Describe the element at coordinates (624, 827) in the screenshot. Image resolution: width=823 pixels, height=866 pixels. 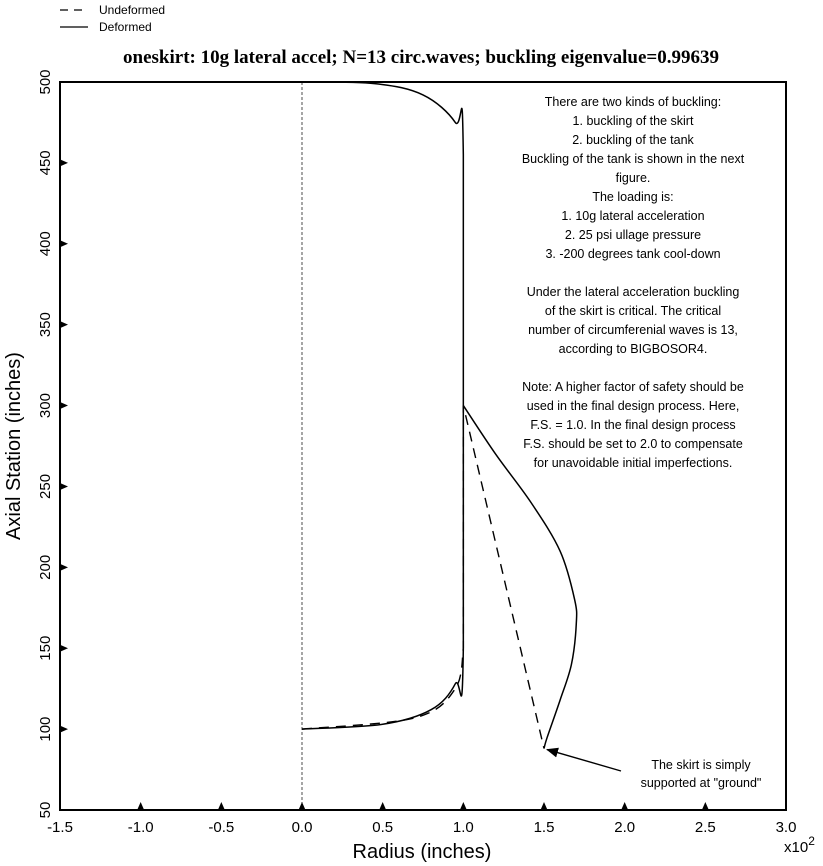
I see `x-tick-label: 2.0` at that location.